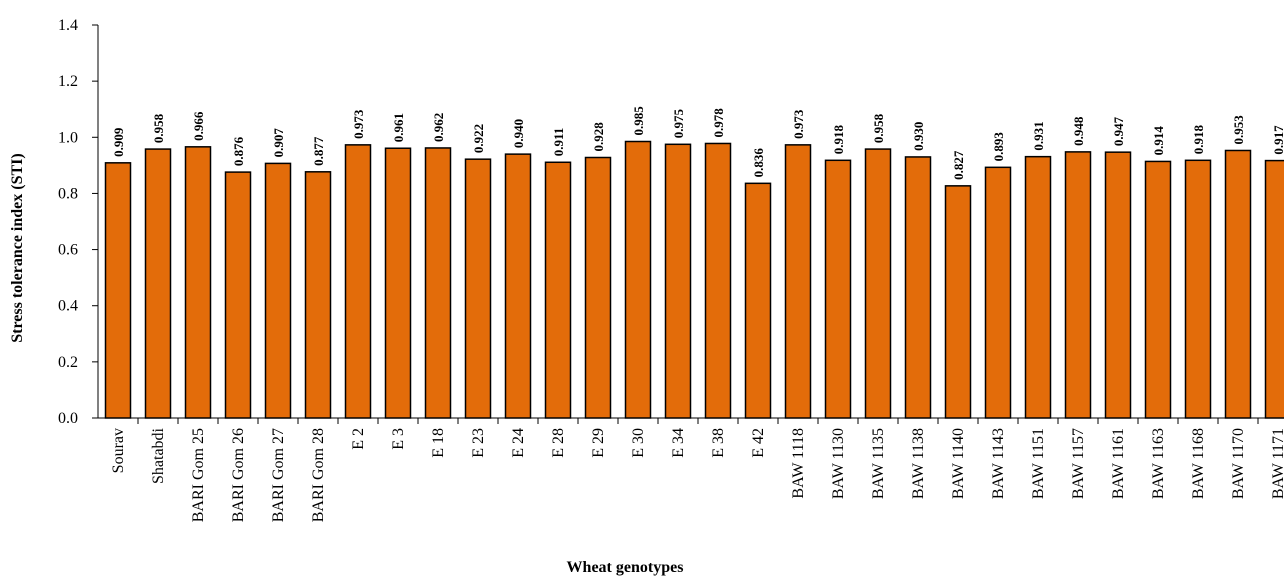  I want to click on y-axis-title: Stress tolerance index (STI), so click(17, 247).